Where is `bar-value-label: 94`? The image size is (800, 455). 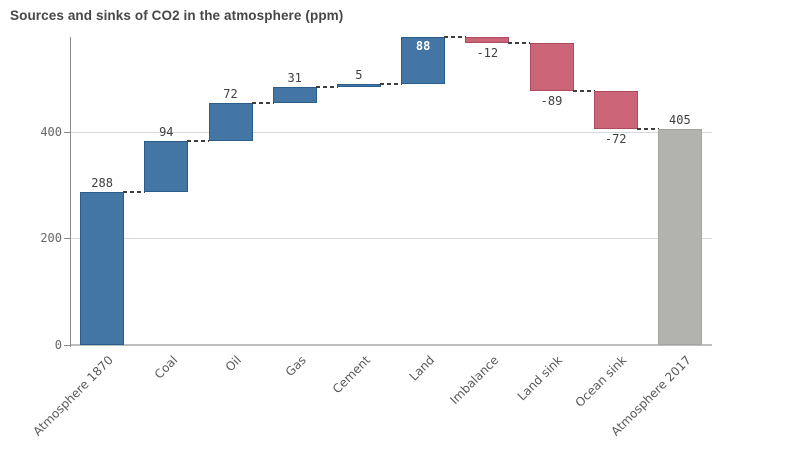 bar-value-label: 94 is located at coordinates (166, 132).